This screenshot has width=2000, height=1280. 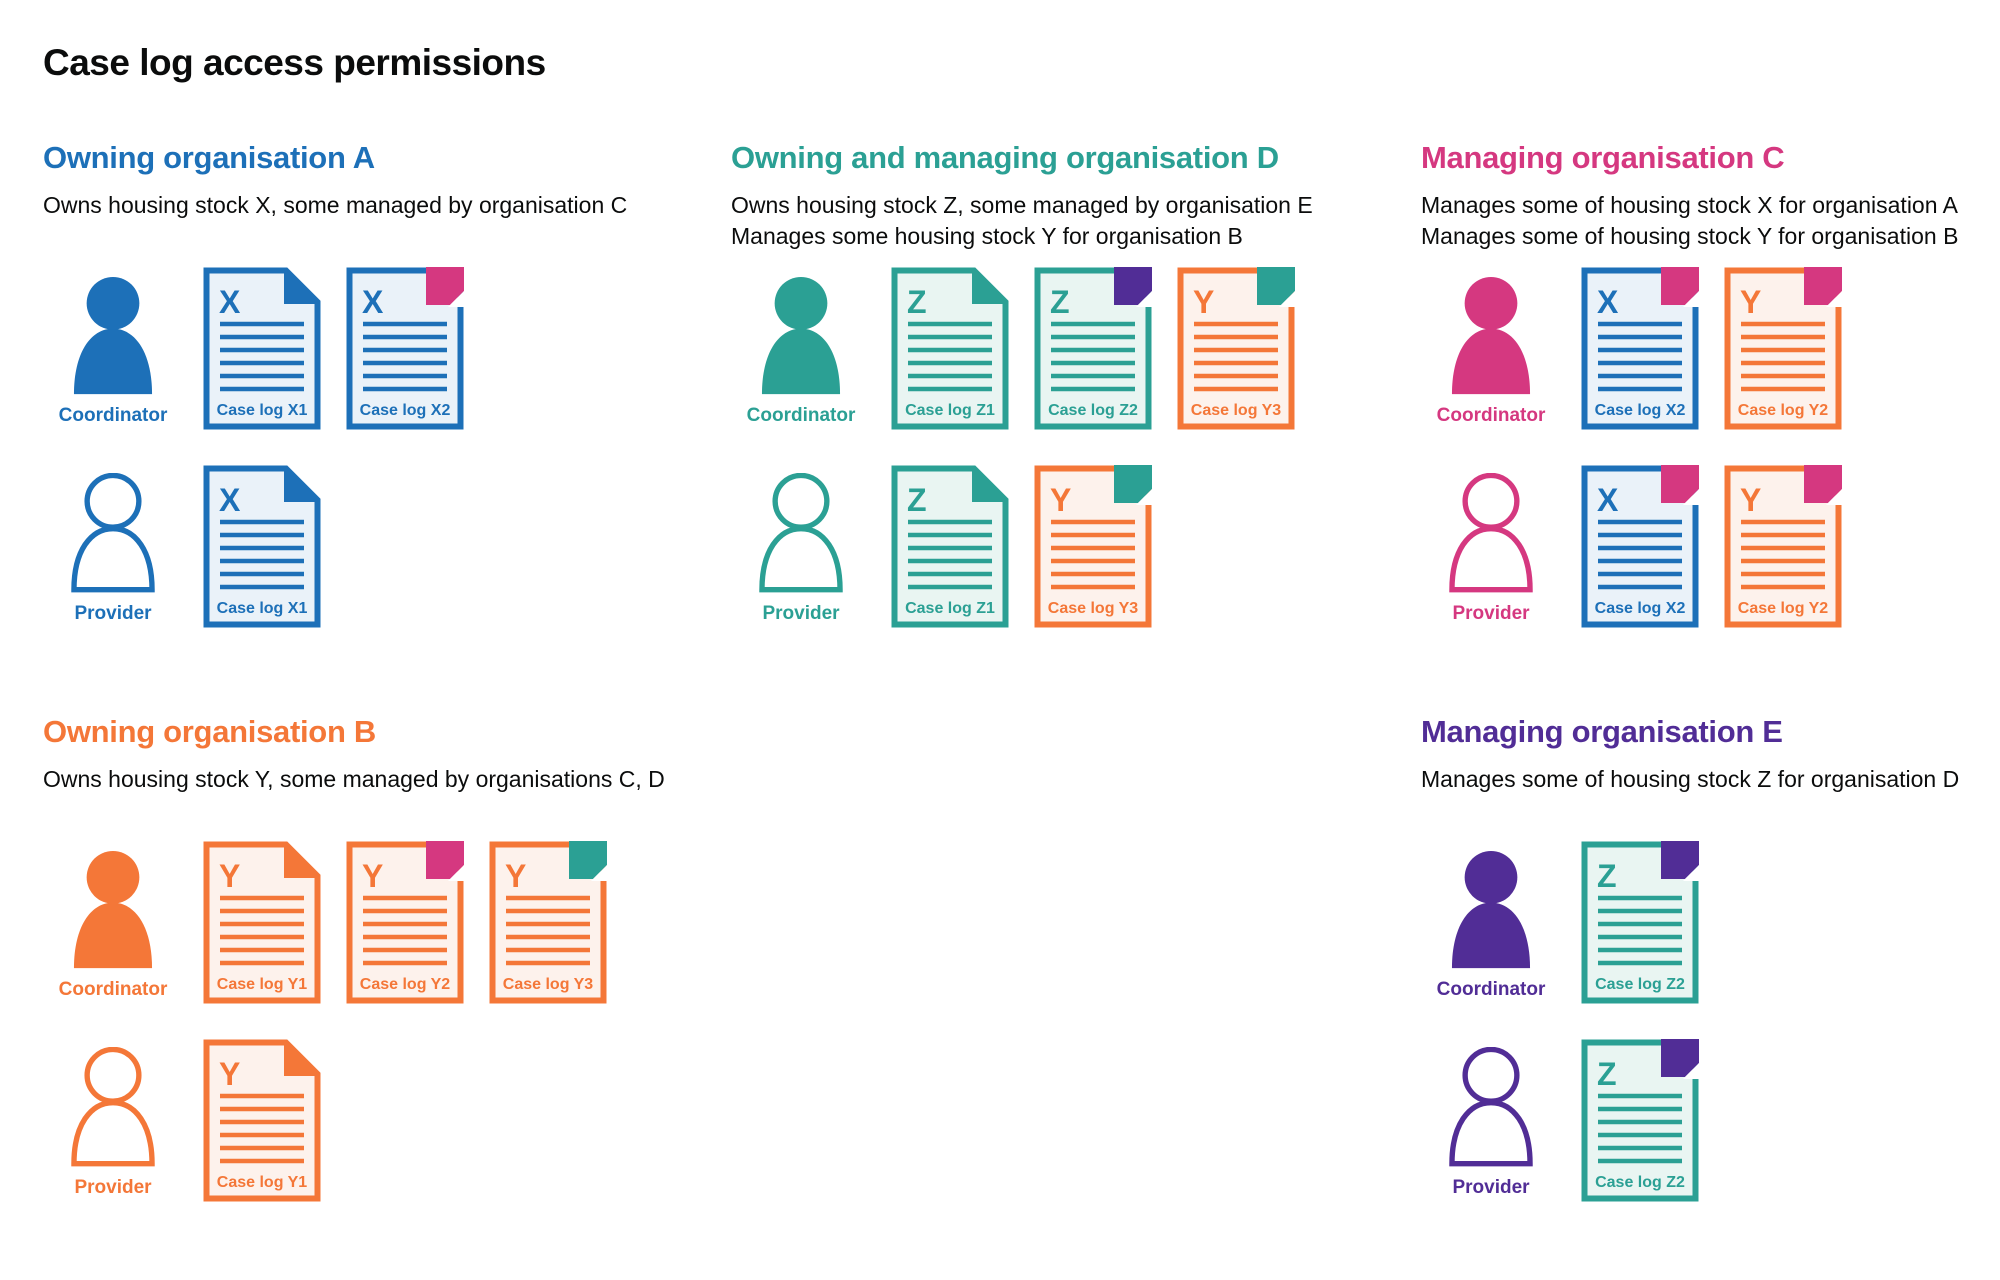 I want to click on case-log-document: Z Case log Z2, so click(x=1640, y=1120).